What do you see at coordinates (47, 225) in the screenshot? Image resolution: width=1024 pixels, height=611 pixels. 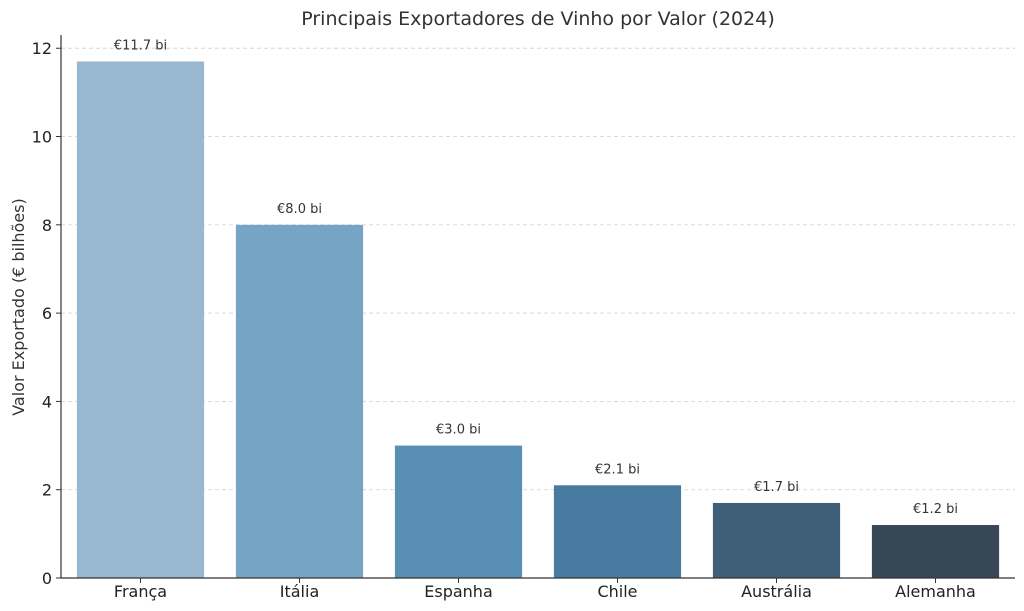 I see `y-tick-label-4: 8` at bounding box center [47, 225].